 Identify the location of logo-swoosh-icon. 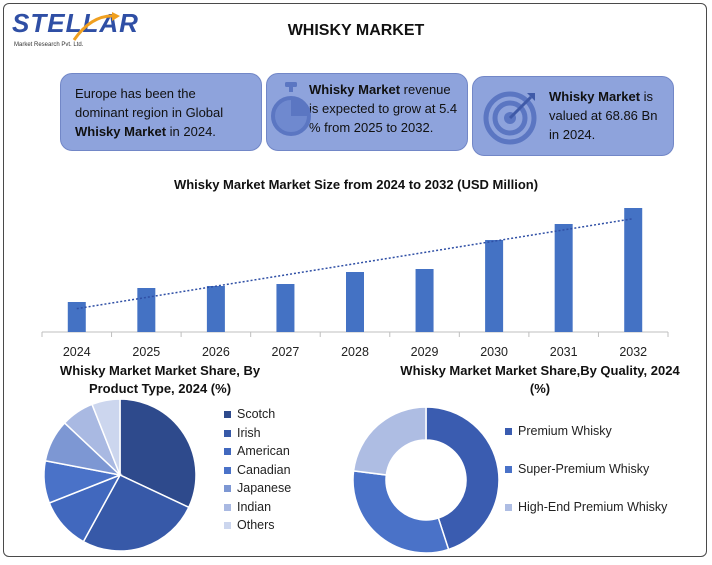
(96, 26).